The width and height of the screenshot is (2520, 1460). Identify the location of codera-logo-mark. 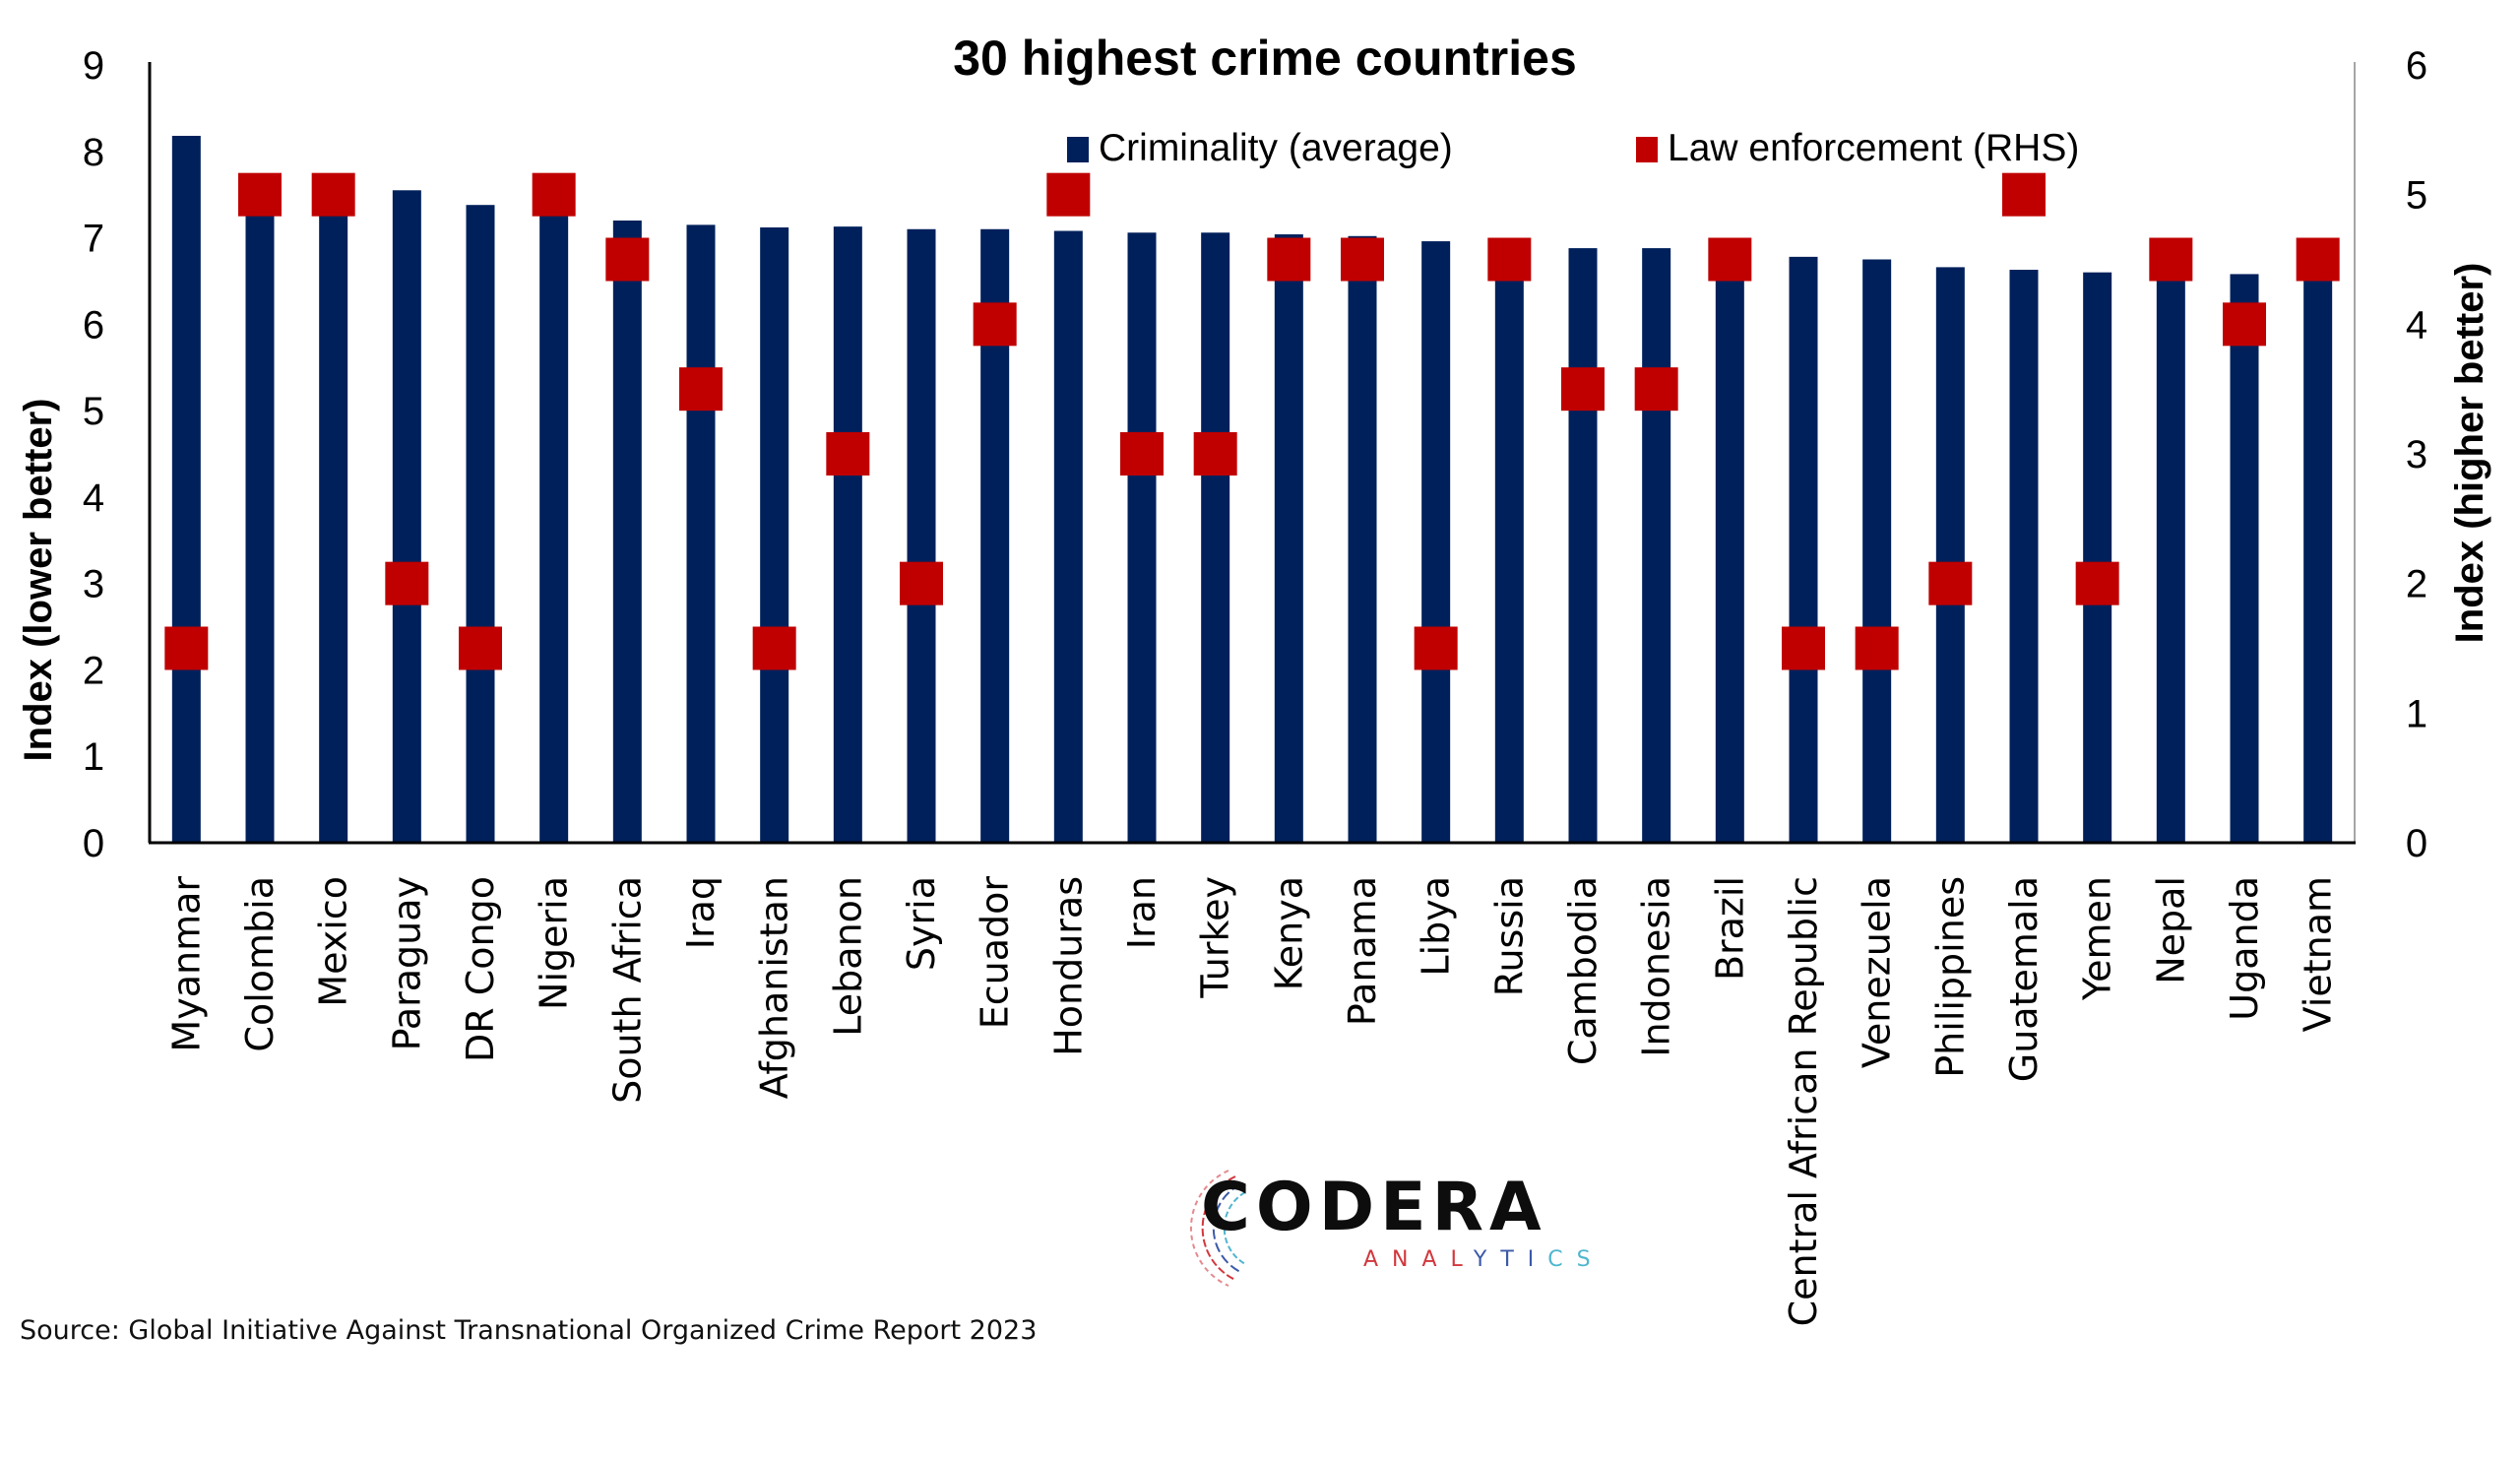
(1218, 1228).